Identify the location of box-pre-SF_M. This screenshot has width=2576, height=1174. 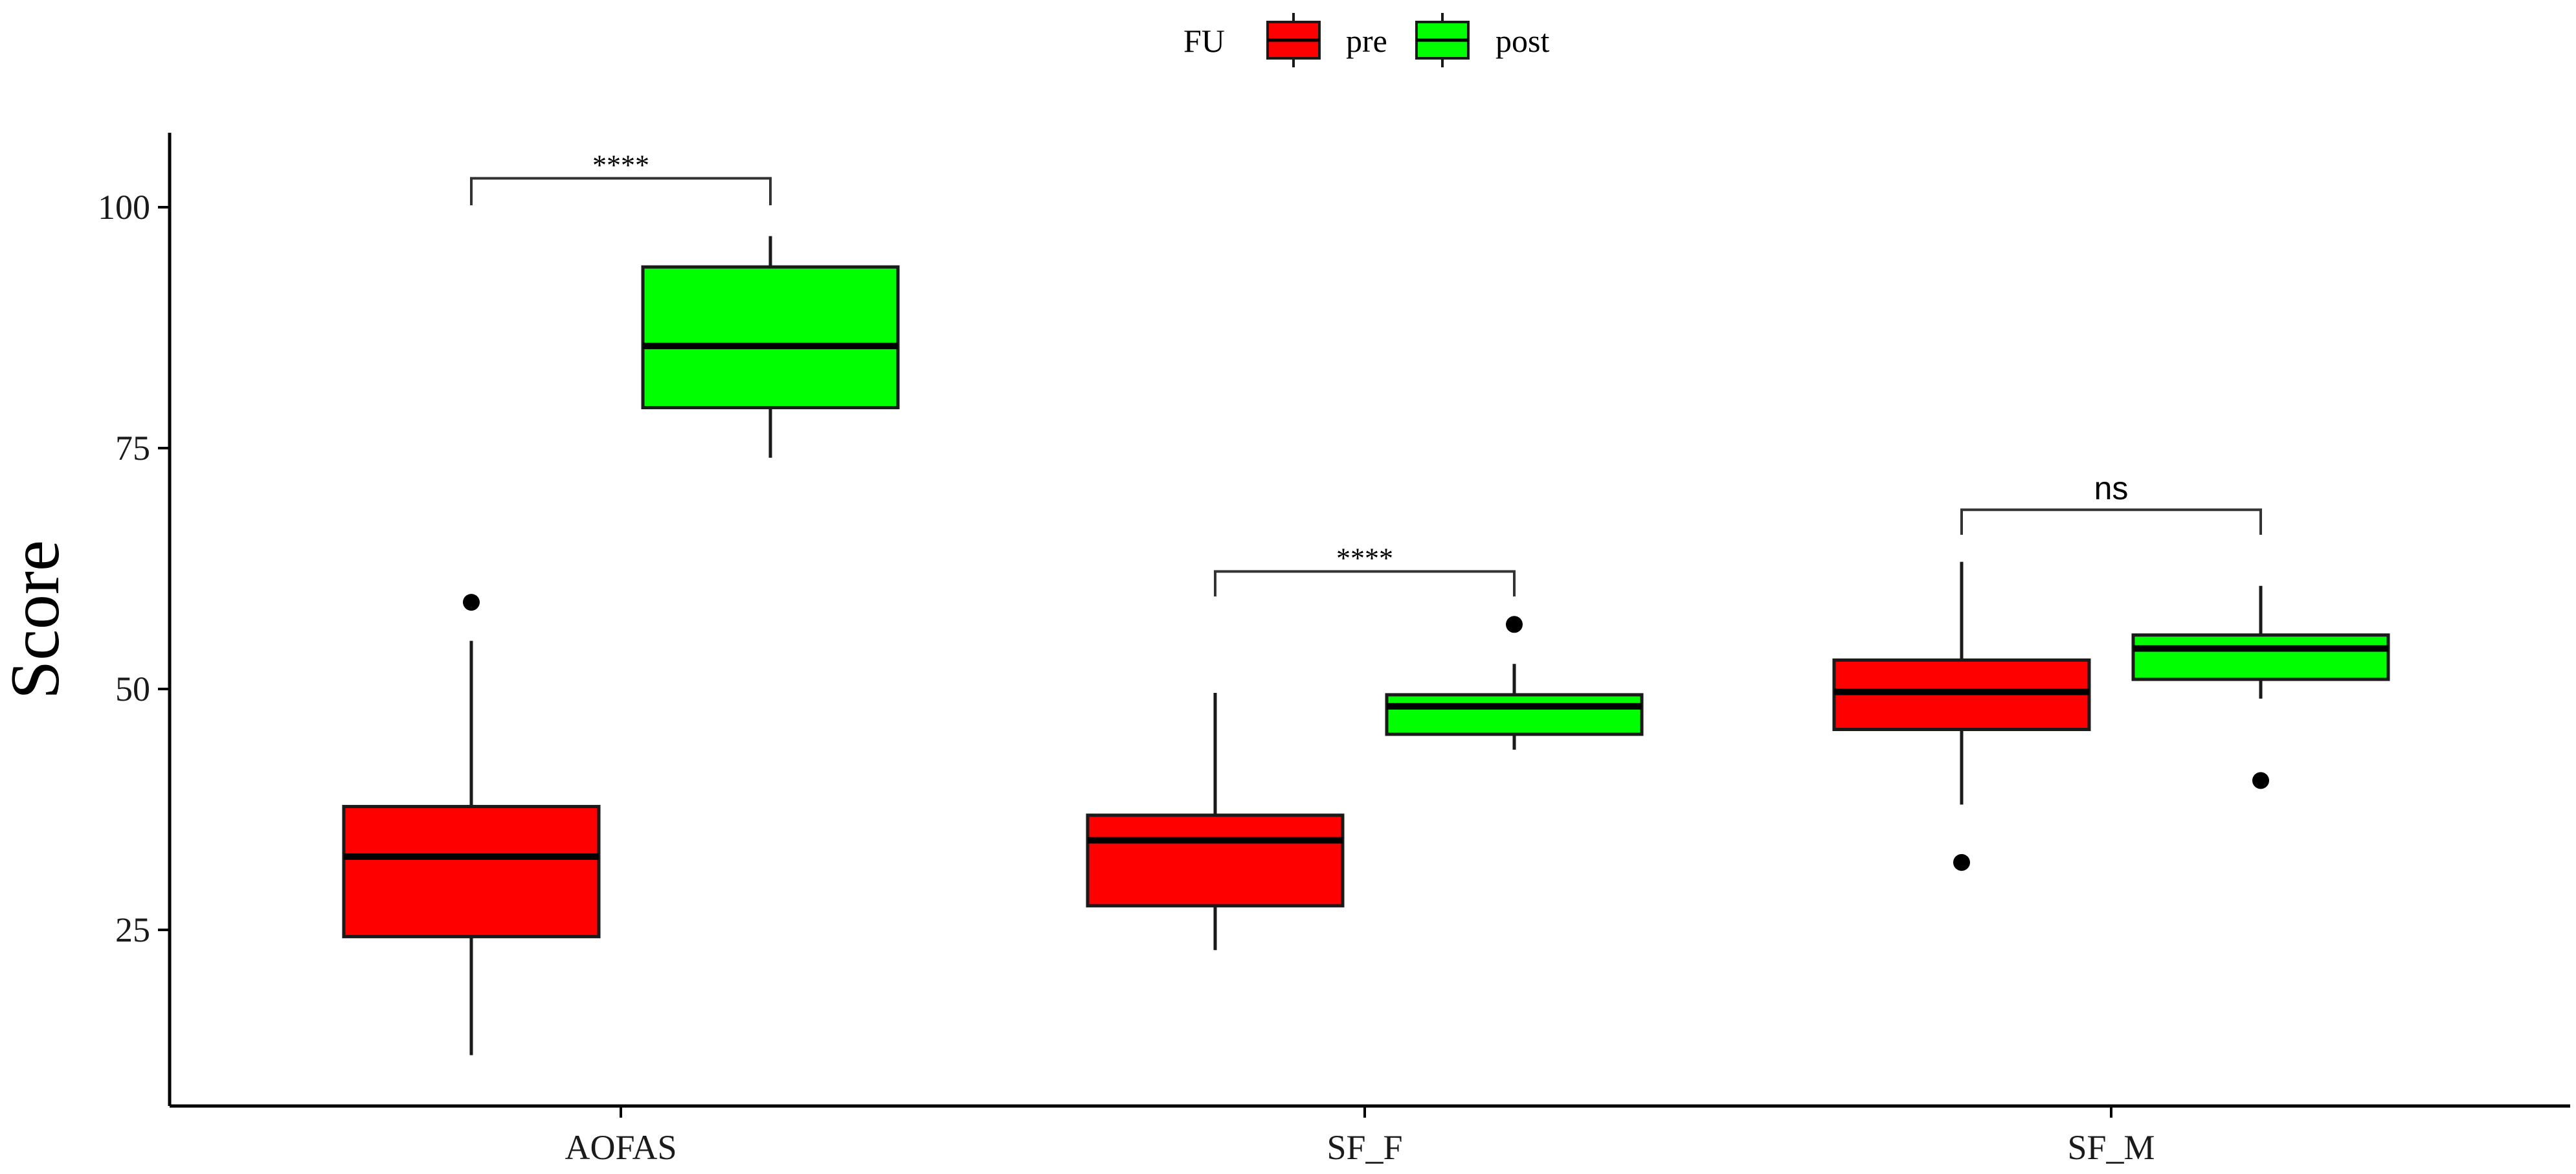
(1961, 716).